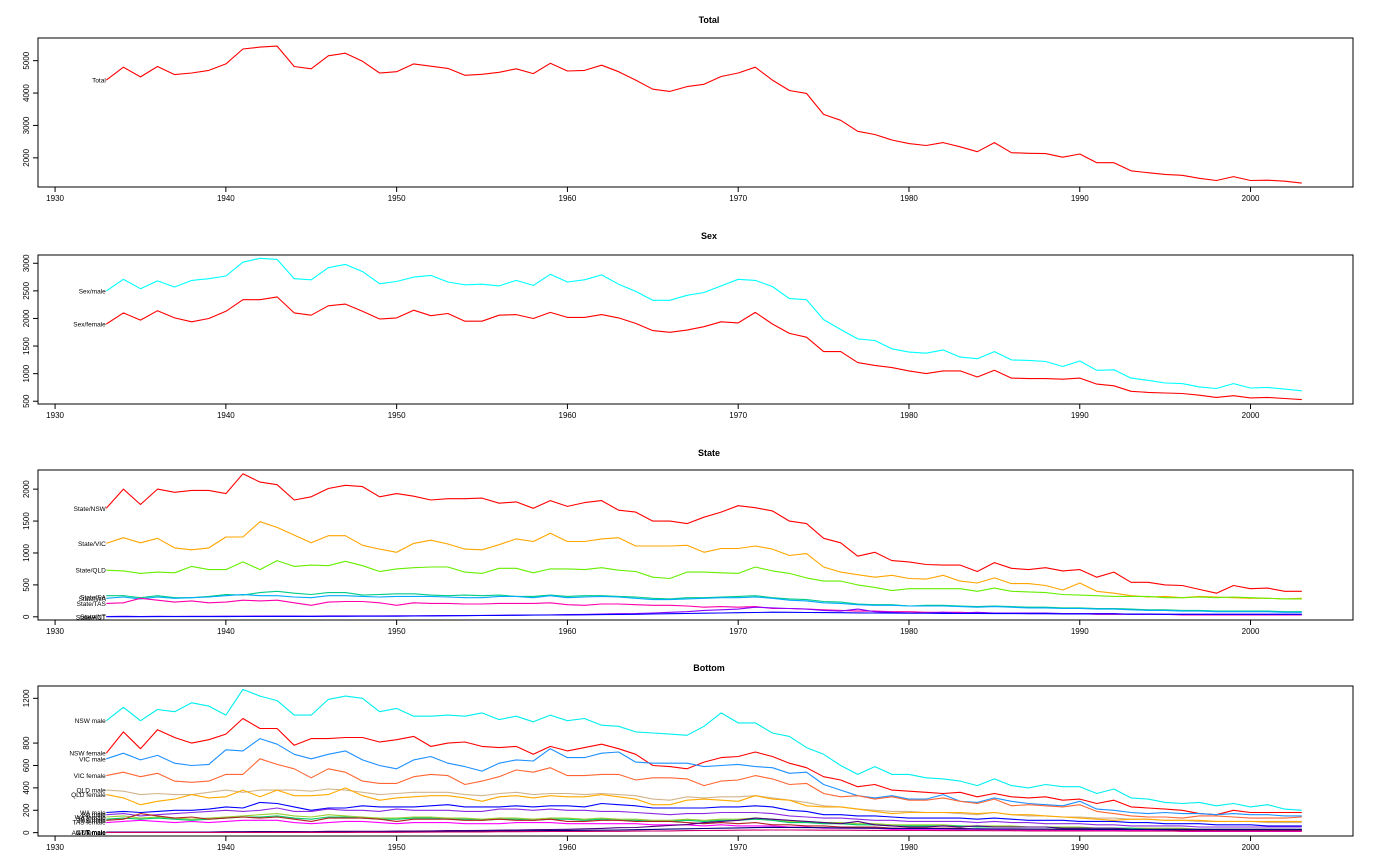 The width and height of the screenshot is (1400, 866). I want to click on panel-title: Total, so click(709, 20).